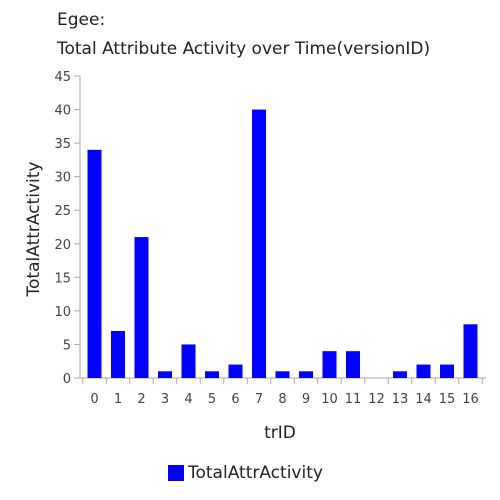 The width and height of the screenshot is (500, 500). Describe the element at coordinates (34, 230) in the screenshot. I see `y-axis-title: TotalAttrActivity` at that location.